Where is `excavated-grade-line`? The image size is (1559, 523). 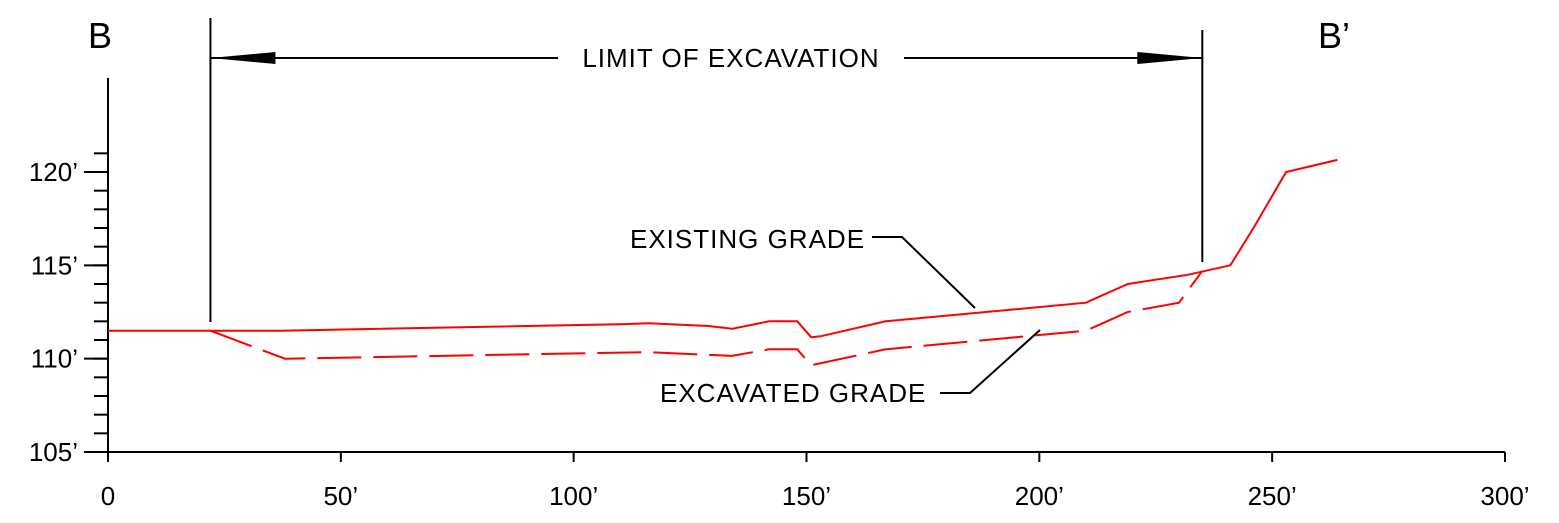 excavated-grade-line is located at coordinates (707, 318).